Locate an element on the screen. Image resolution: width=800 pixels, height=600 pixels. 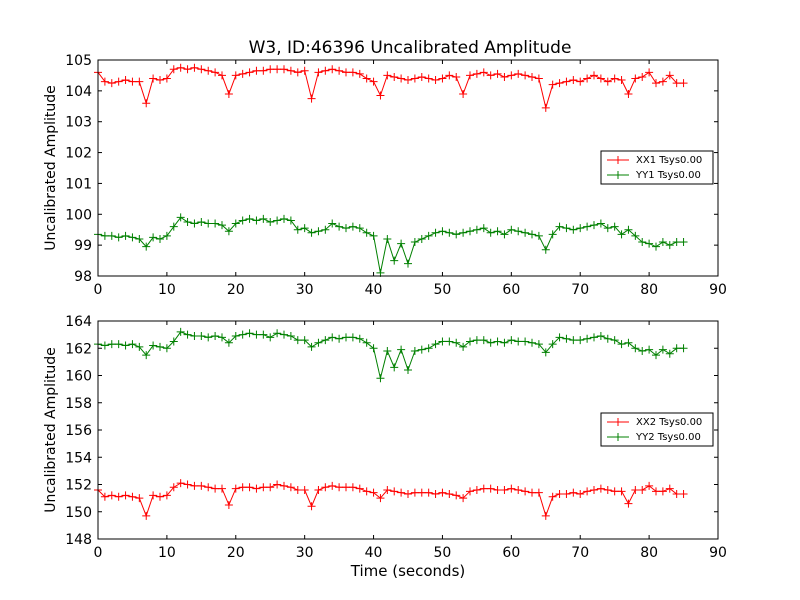
bottom-xtick-label: 10 is located at coordinates (167, 553).